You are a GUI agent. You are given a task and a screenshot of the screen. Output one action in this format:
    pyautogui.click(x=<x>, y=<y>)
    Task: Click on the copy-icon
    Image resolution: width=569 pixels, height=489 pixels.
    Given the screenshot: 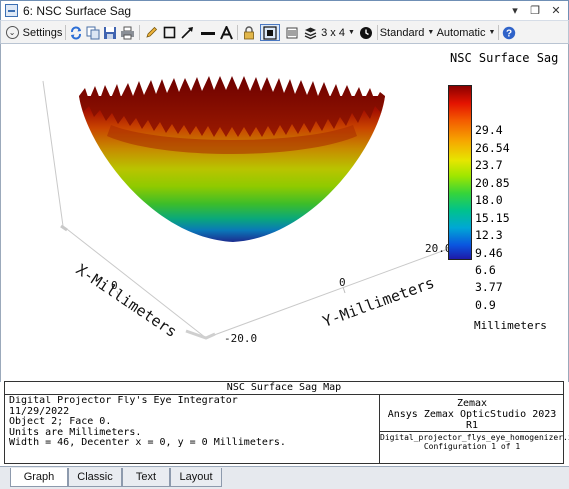 What is the action you would take?
    pyautogui.click(x=93, y=32)
    